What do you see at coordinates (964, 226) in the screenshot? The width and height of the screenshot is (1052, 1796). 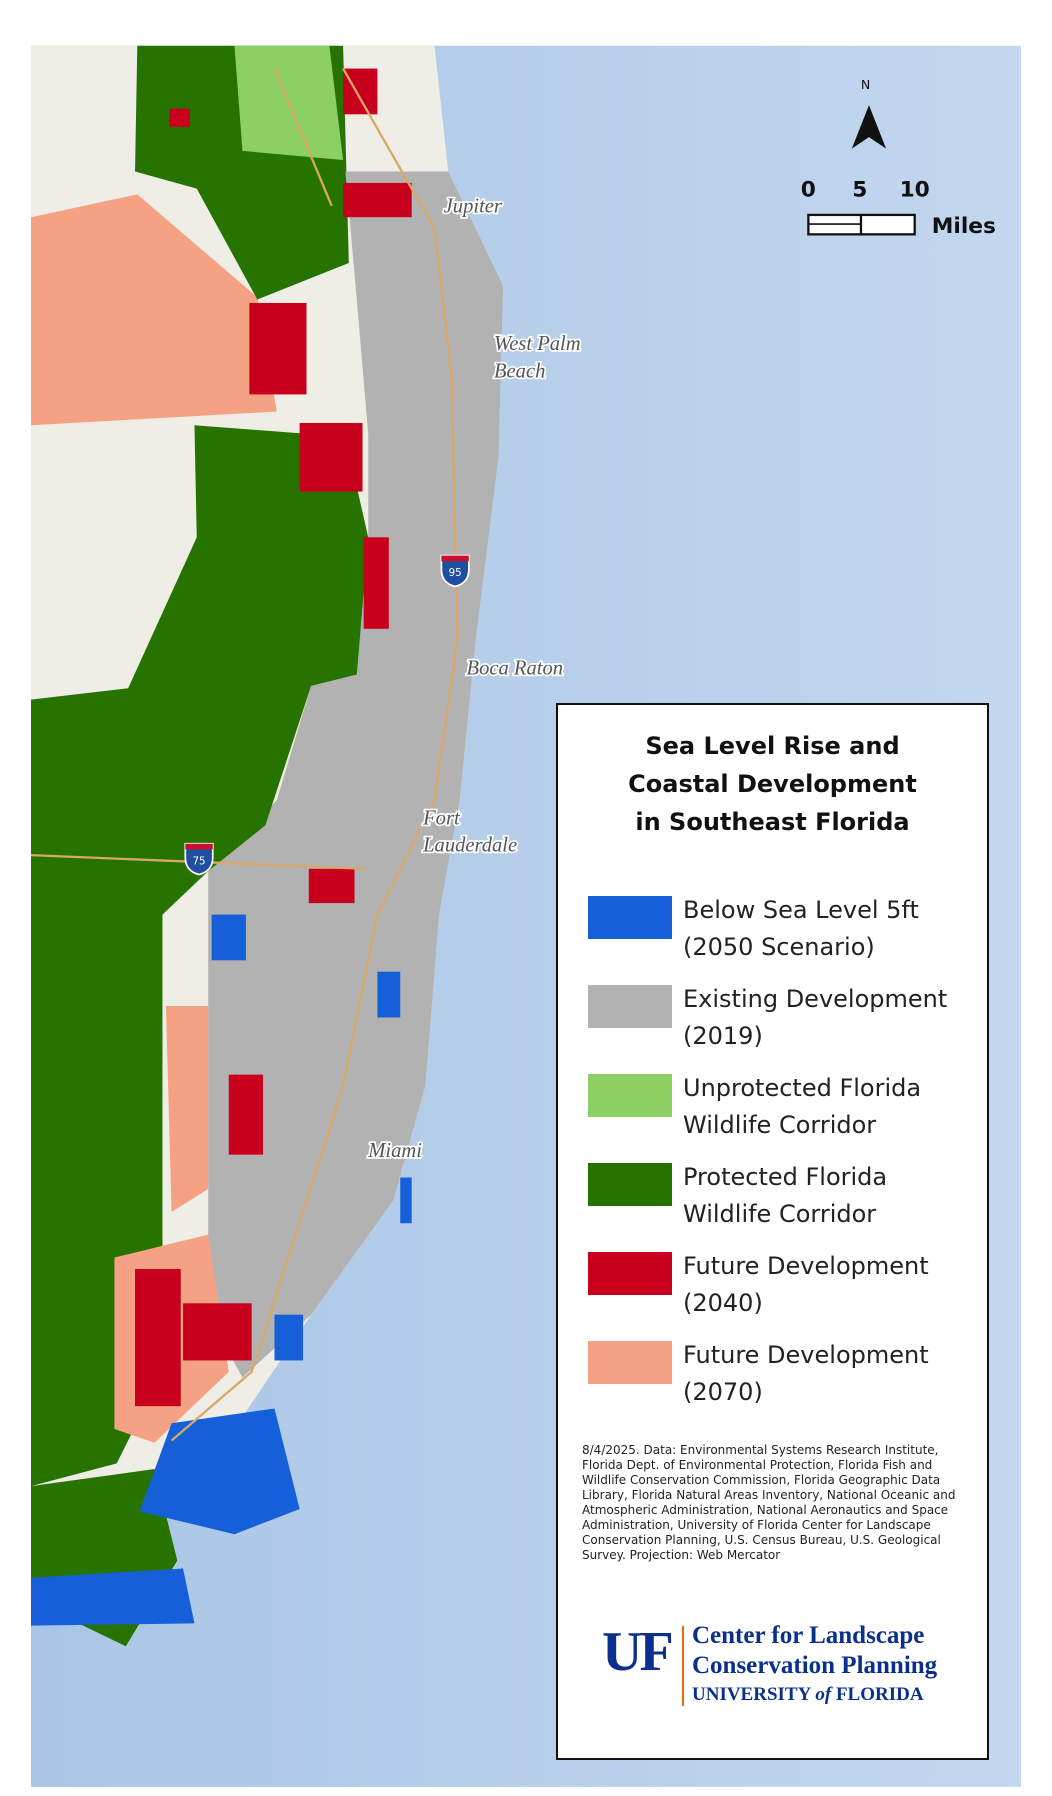 I see `scale-unit: Miles` at bounding box center [964, 226].